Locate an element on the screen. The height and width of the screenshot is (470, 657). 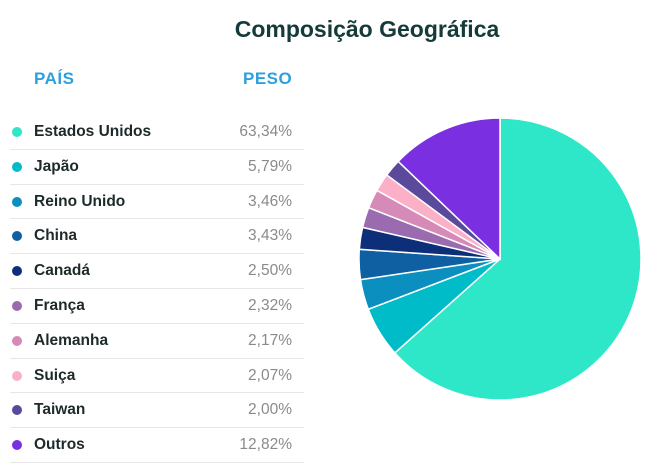
legend-row: Estados Unidos 63,34% is located at coordinates (157, 132).